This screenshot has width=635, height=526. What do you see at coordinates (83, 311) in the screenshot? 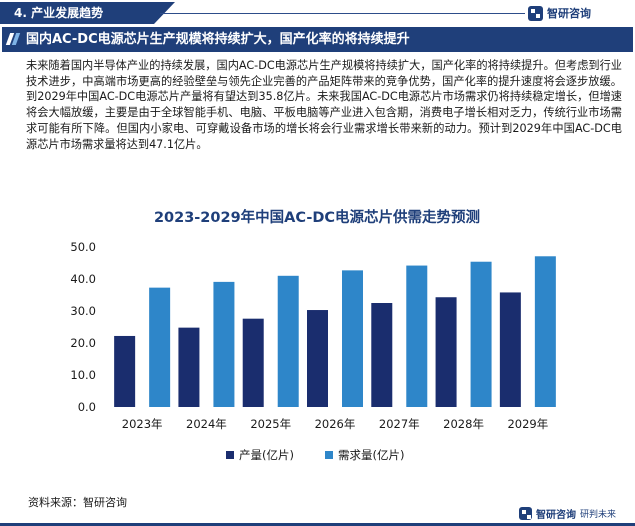
I see `y-tick-label: 30.0` at bounding box center [83, 311].